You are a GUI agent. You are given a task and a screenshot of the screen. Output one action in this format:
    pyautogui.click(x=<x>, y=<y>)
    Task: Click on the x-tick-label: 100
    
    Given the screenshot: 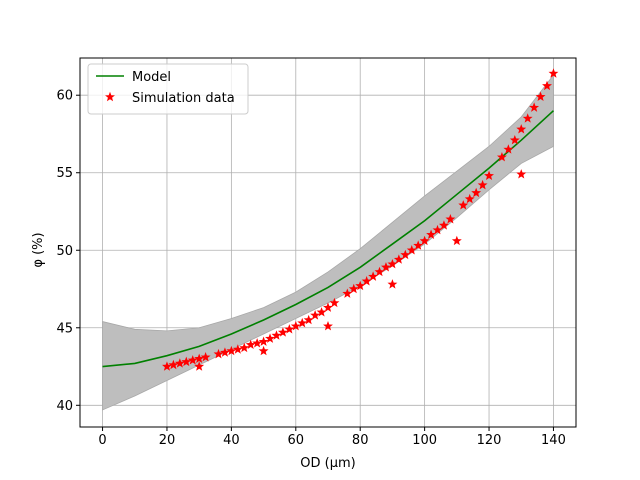 What is the action you would take?
    pyautogui.click(x=424, y=440)
    